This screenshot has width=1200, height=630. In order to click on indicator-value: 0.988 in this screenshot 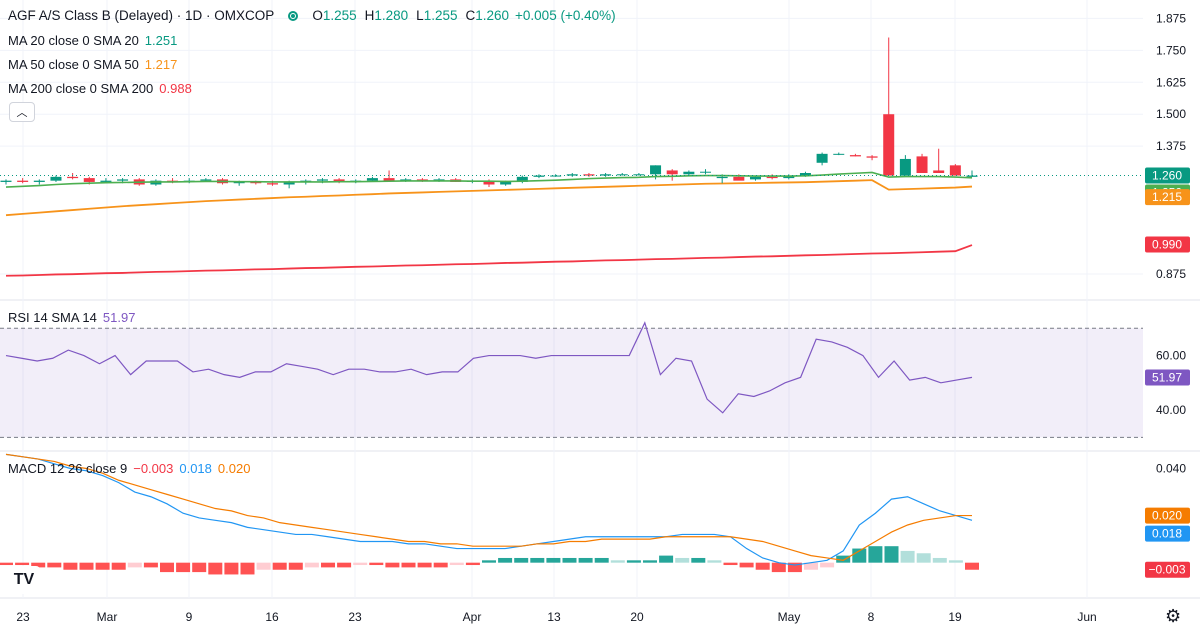, I will do `click(175, 88)`.